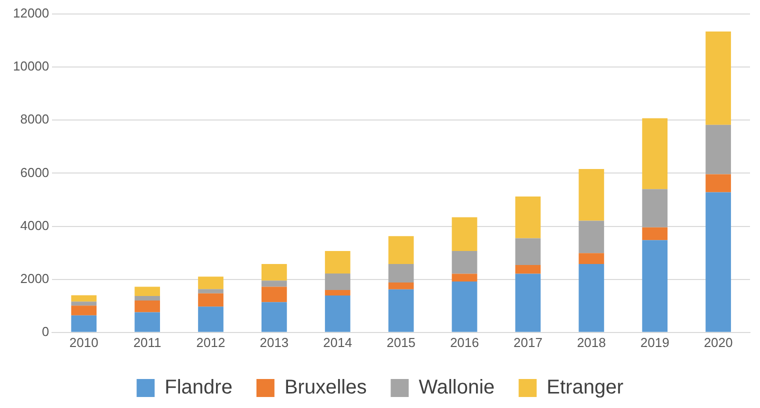  I want to click on y-tick-label: 6000, so click(35, 172).